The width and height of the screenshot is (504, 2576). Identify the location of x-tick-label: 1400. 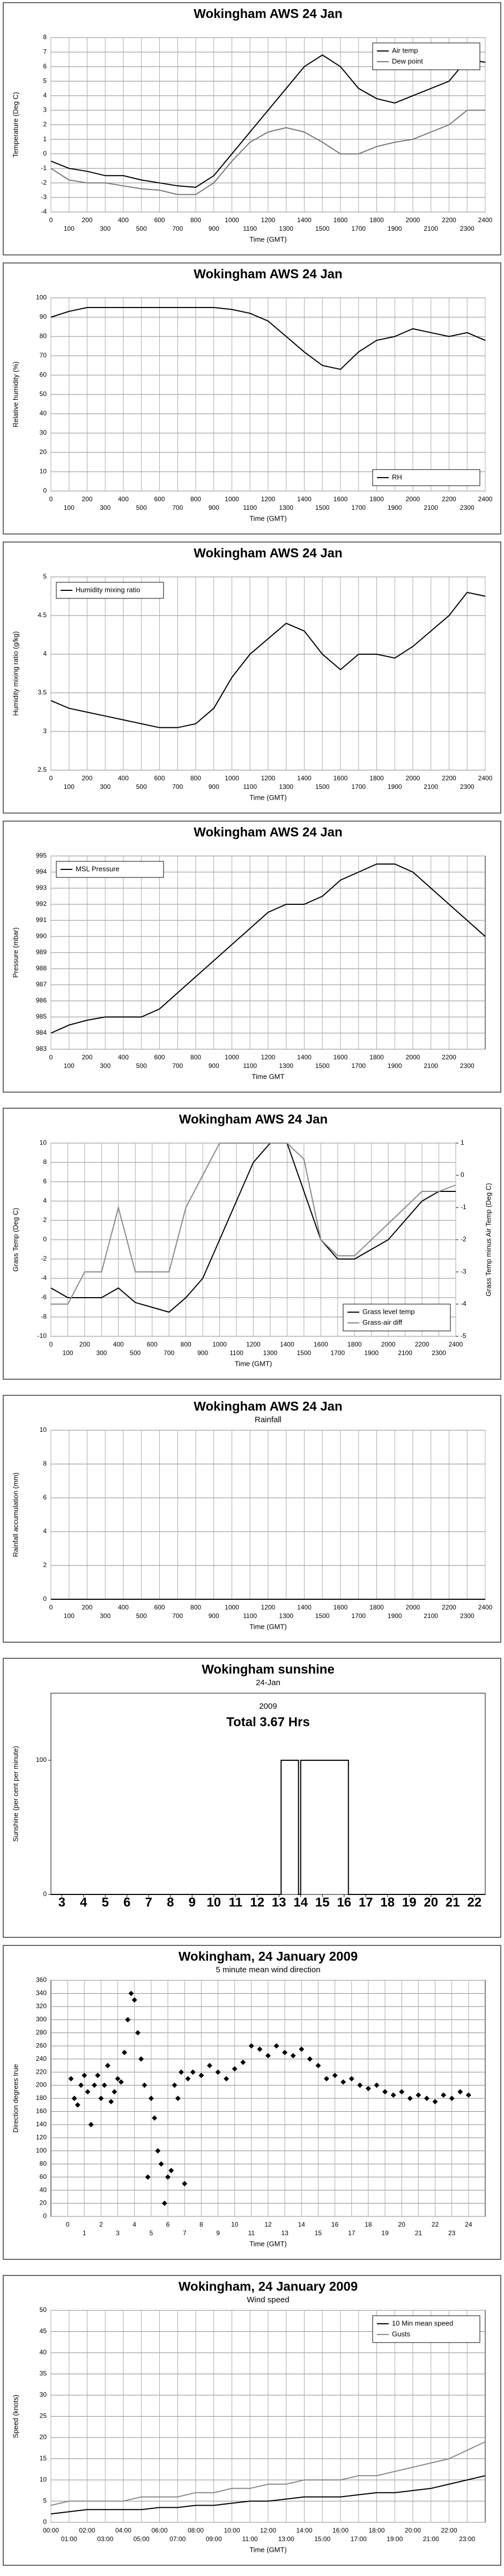
(304, 1057).